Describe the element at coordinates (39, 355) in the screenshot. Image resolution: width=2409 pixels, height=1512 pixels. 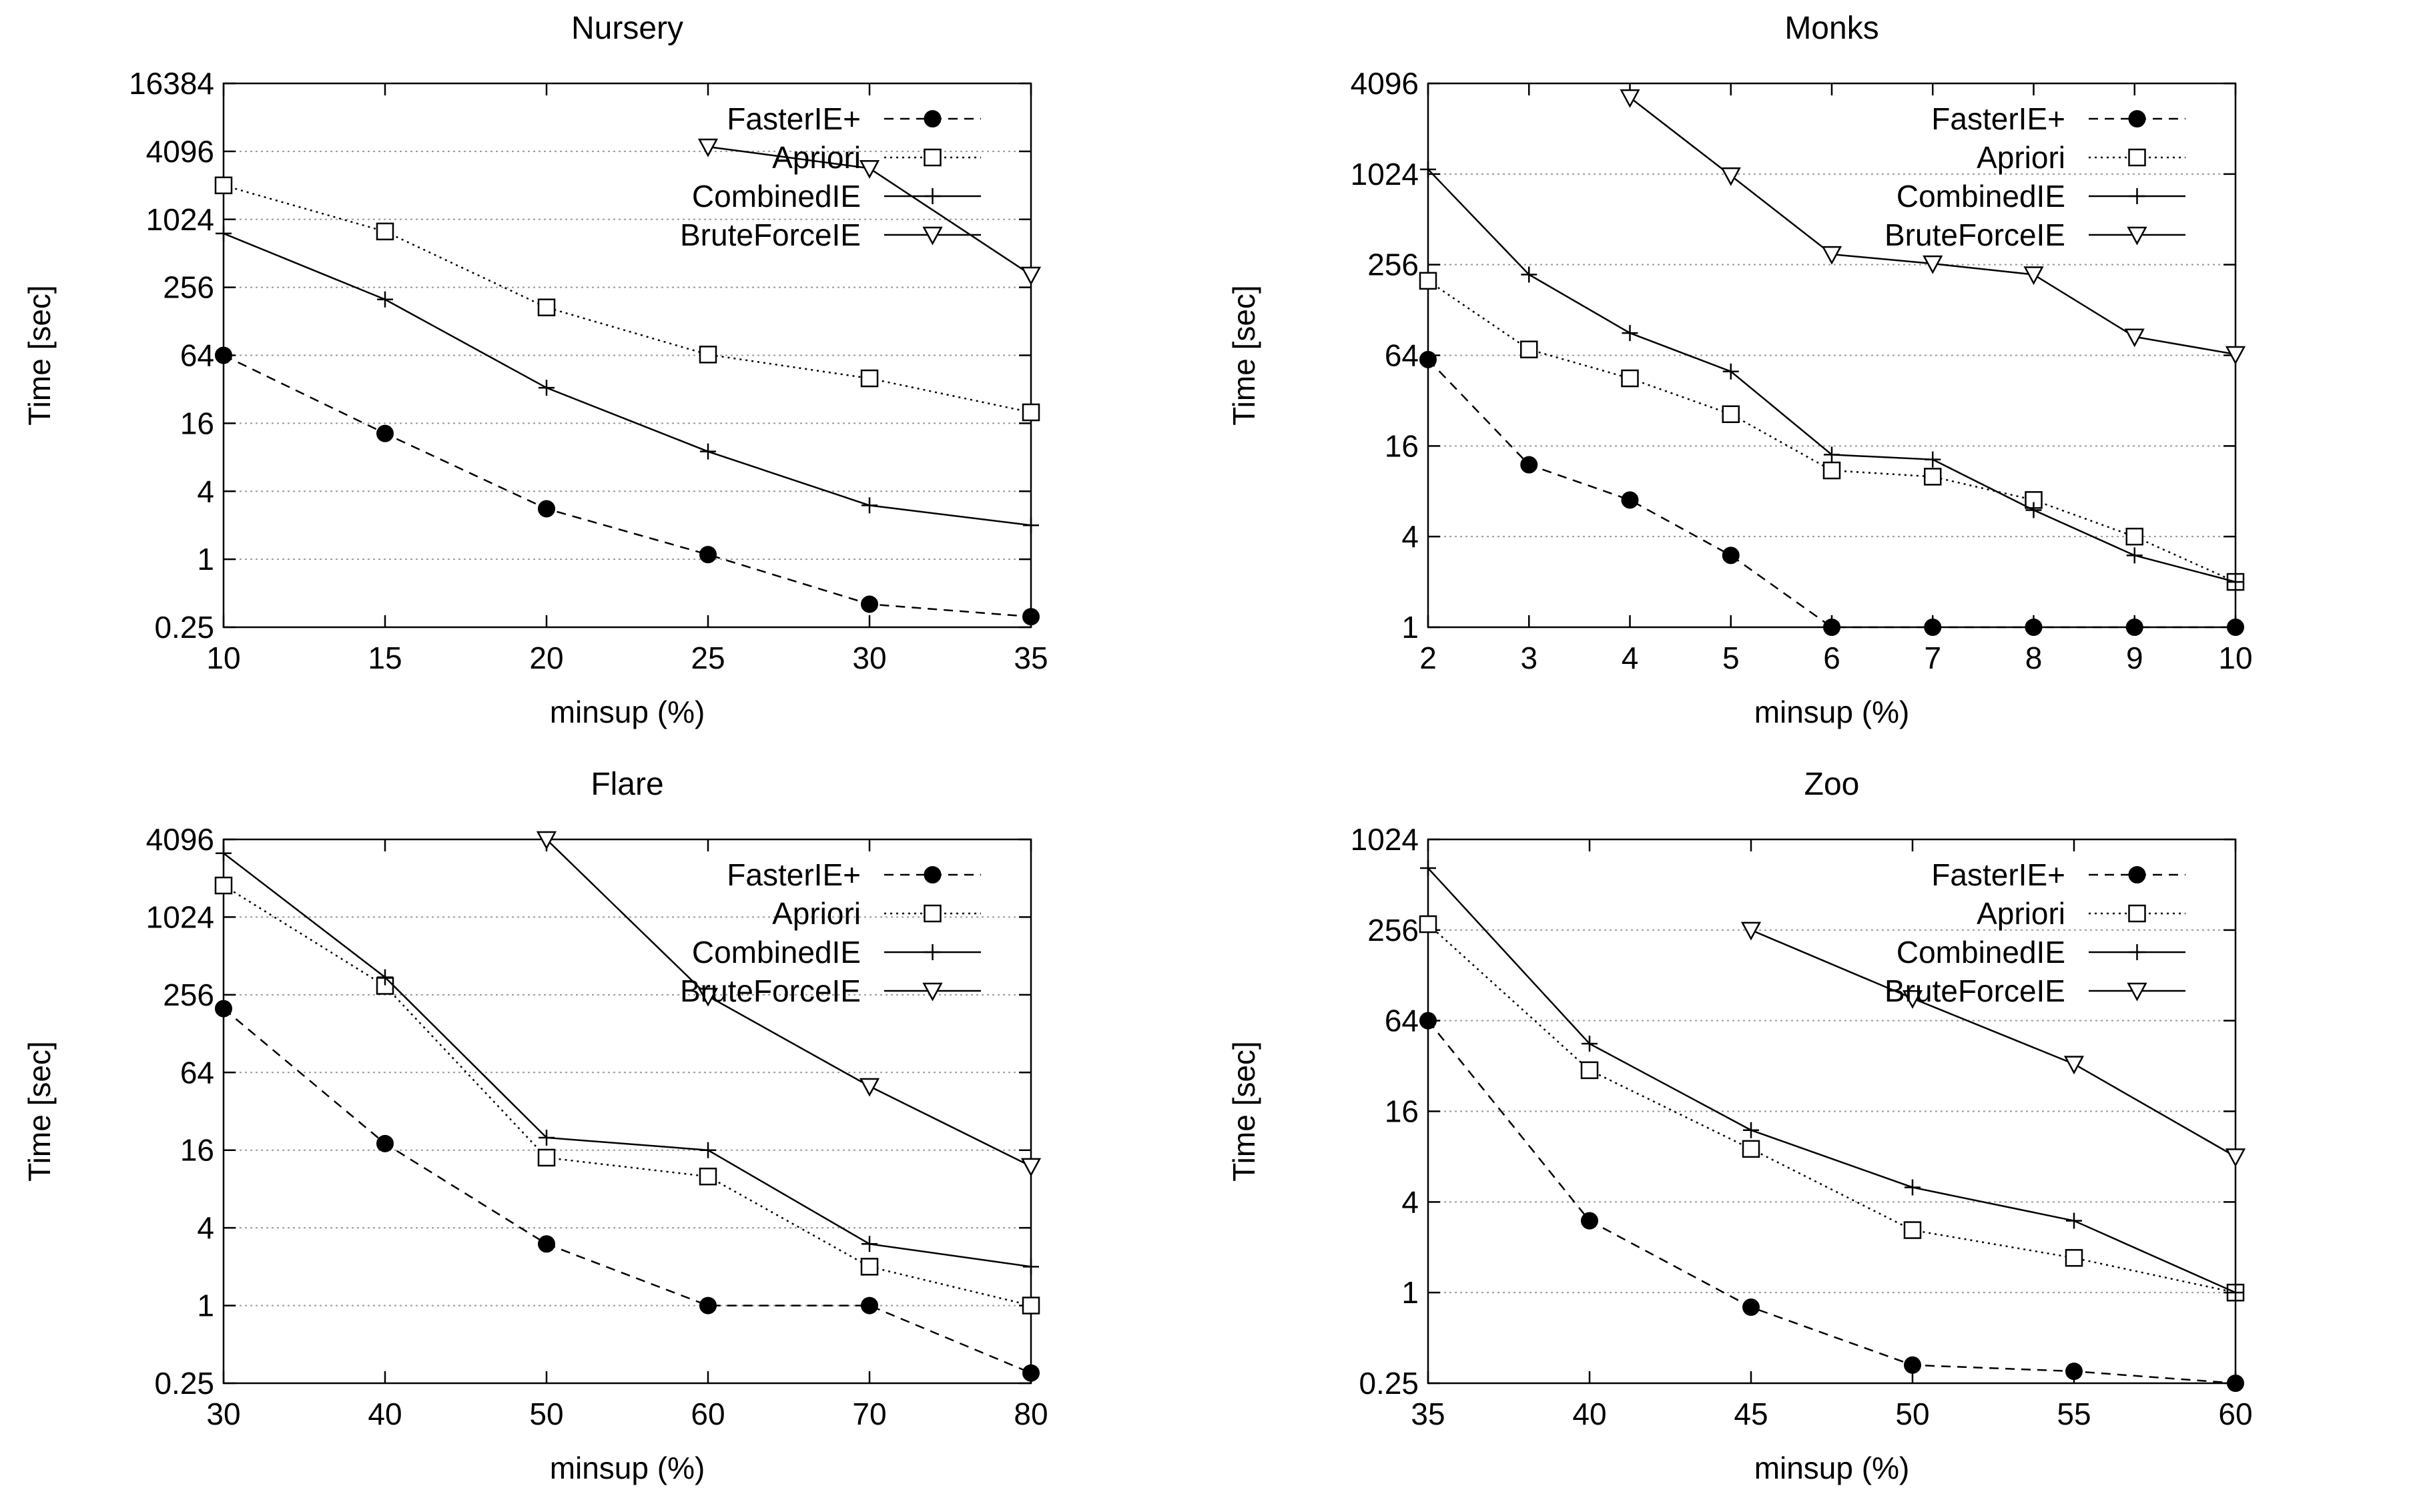
I see `y-axis-label: Time [sec]` at that location.